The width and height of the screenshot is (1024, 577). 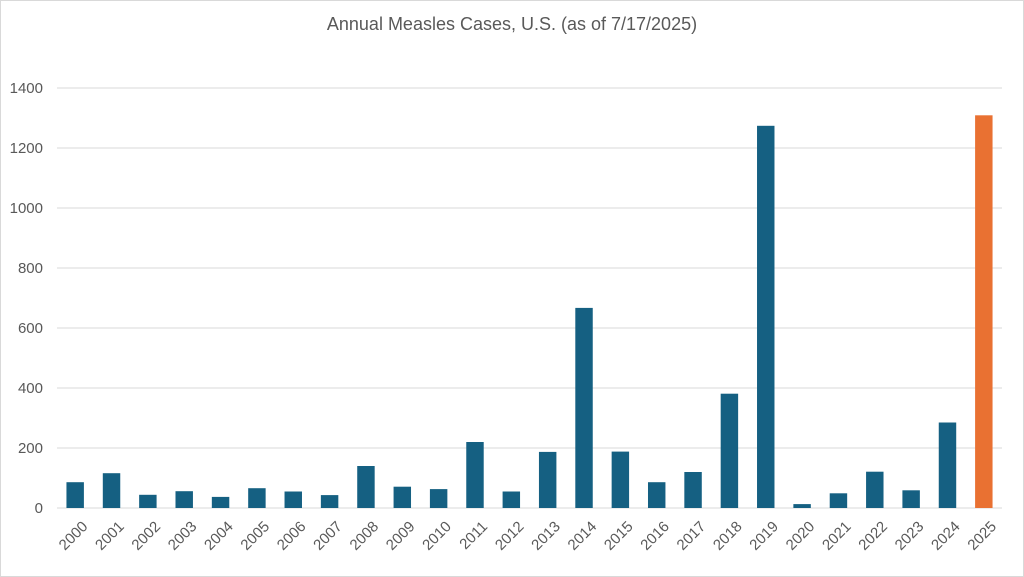 I want to click on y-tick-label: 200, so click(x=30, y=448).